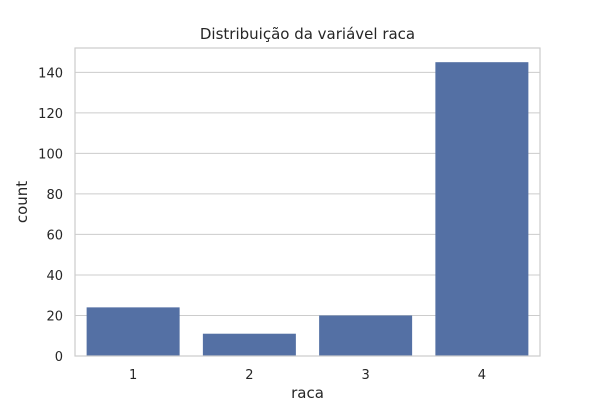 The width and height of the screenshot is (600, 400). Describe the element at coordinates (307, 375) in the screenshot. I see `x-tick-labels: 1 2 3 4` at that location.